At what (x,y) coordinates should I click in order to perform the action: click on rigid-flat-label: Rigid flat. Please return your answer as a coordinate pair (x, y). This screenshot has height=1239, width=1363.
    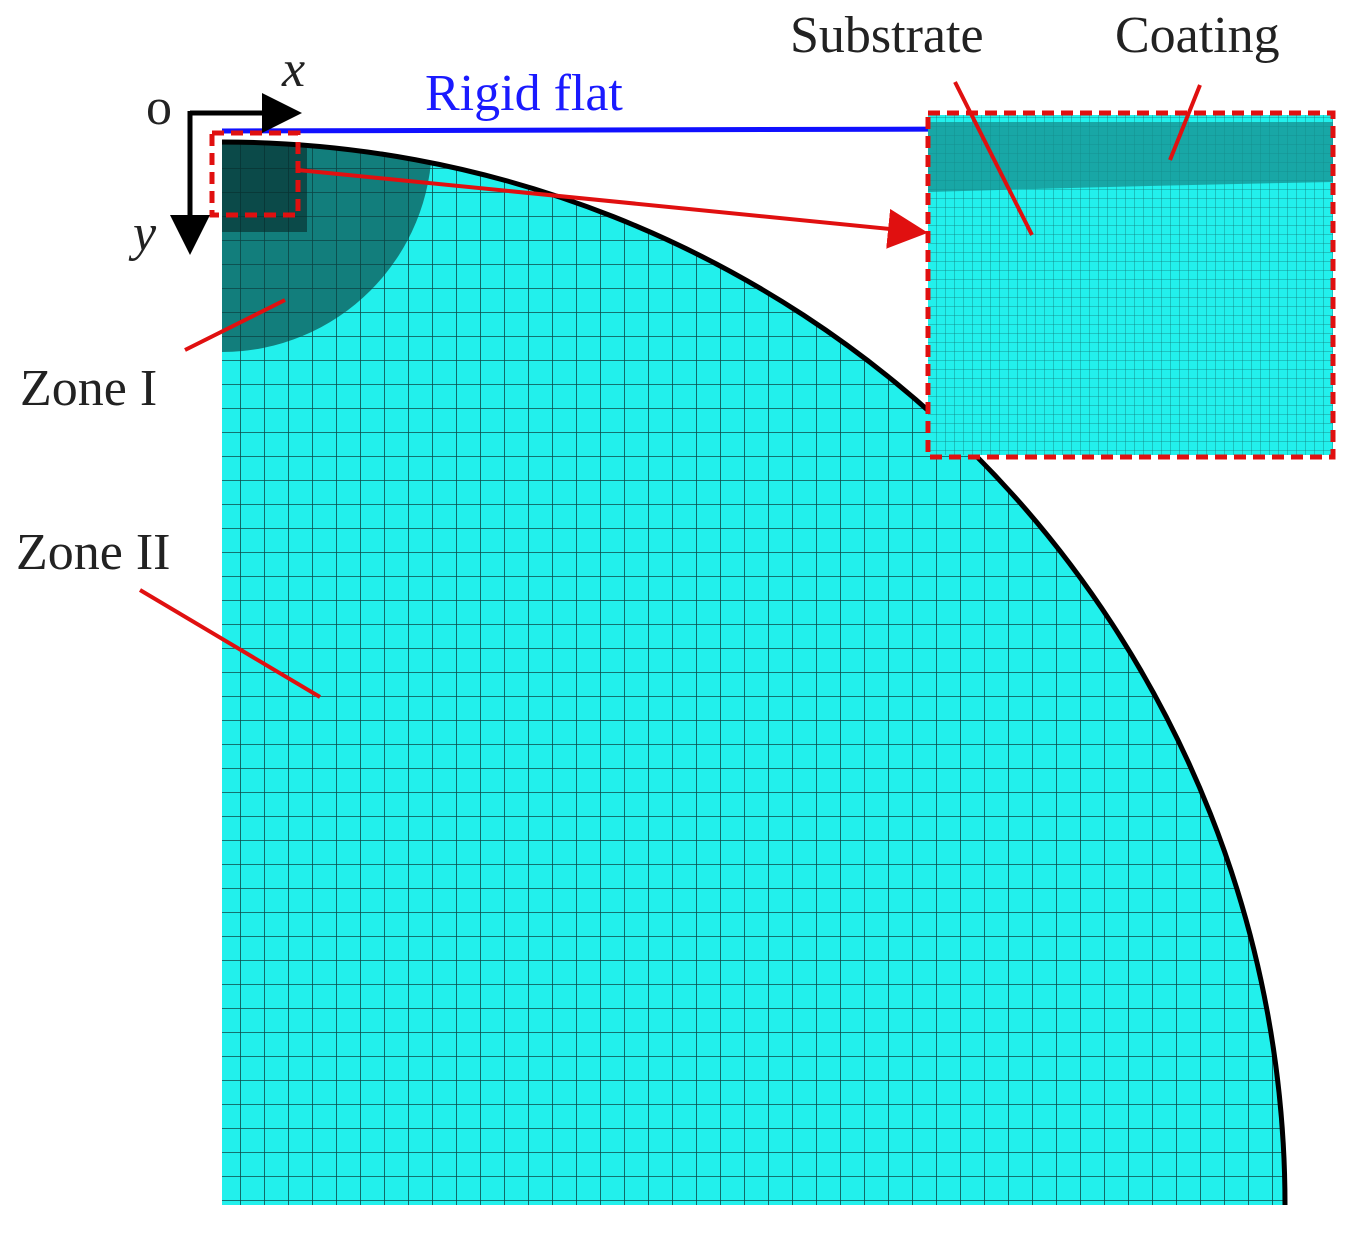
    Looking at the image, I should click on (524, 93).